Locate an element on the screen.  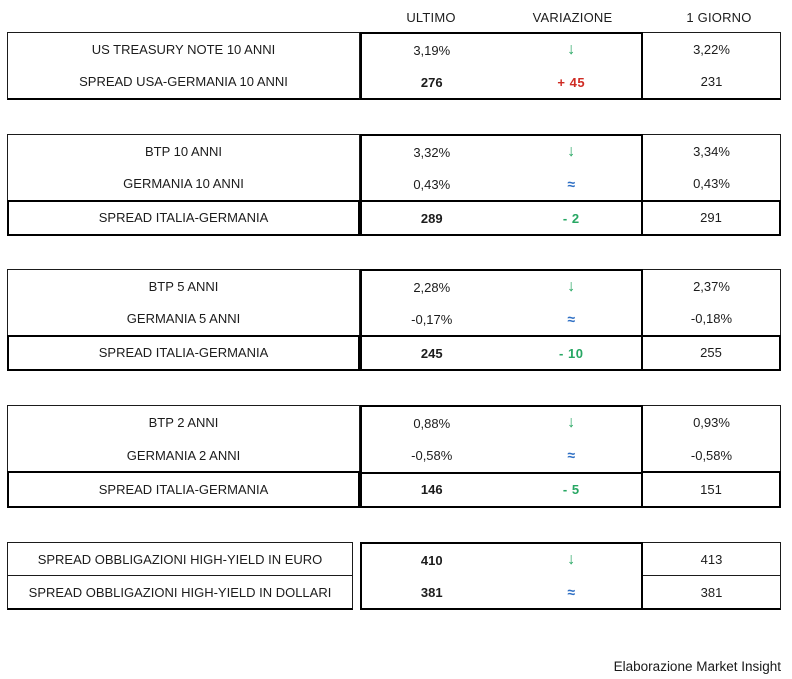
values-box: 2,28% ↓ -0,17% ≈ 245 - 10 is located at coordinates (501, 320).